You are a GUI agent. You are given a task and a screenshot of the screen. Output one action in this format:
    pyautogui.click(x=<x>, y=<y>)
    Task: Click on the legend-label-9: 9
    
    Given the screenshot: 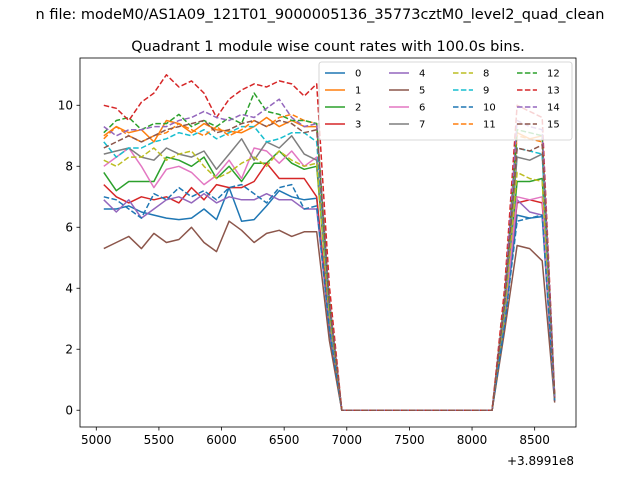 What is the action you would take?
    pyautogui.click(x=486, y=91)
    